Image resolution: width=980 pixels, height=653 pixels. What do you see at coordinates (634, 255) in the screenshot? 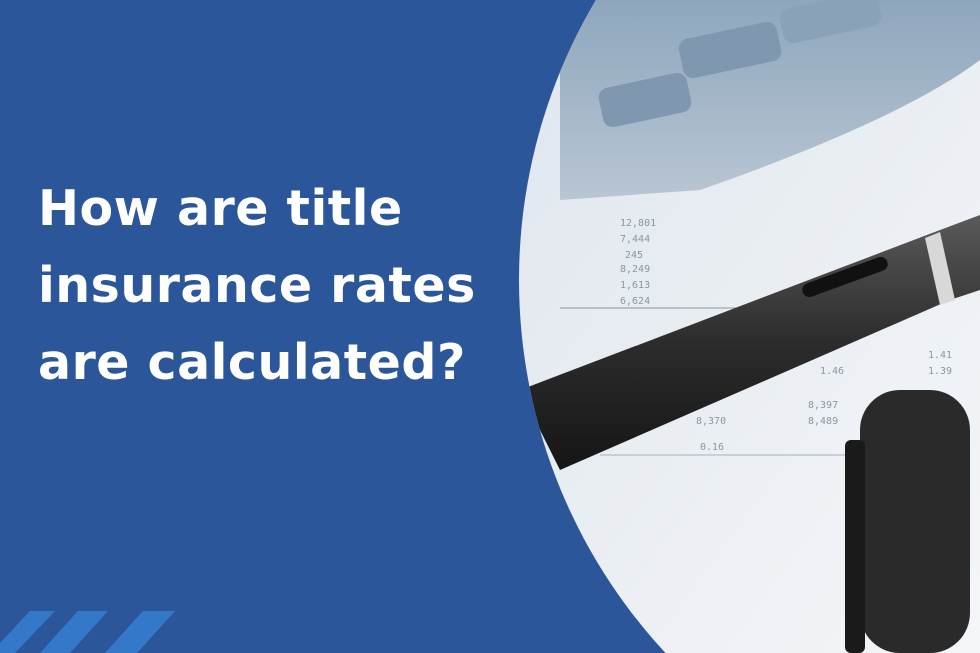
I see `svg-text: 245` at bounding box center [634, 255].